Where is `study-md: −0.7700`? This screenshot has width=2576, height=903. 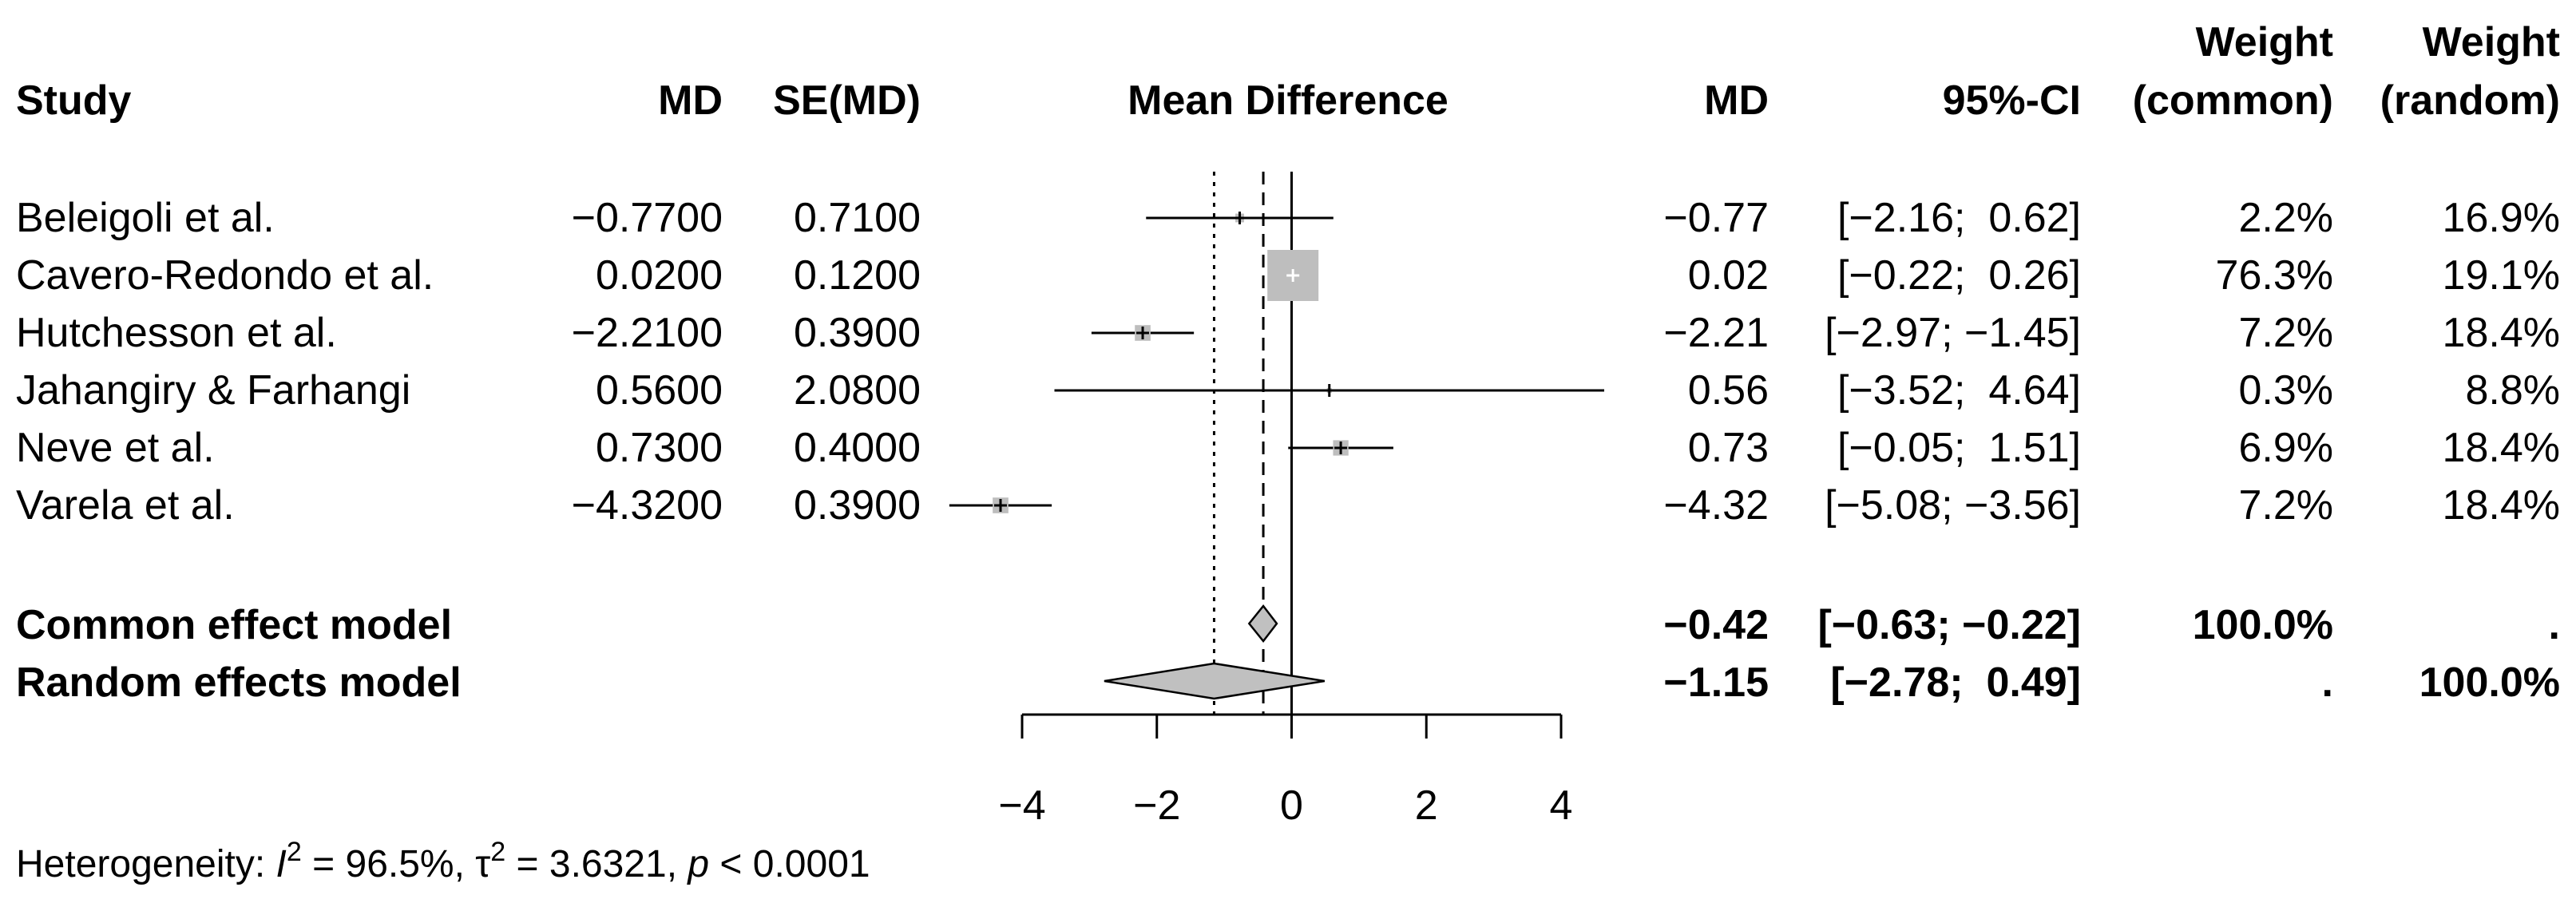 study-md: −0.7700 is located at coordinates (647, 218).